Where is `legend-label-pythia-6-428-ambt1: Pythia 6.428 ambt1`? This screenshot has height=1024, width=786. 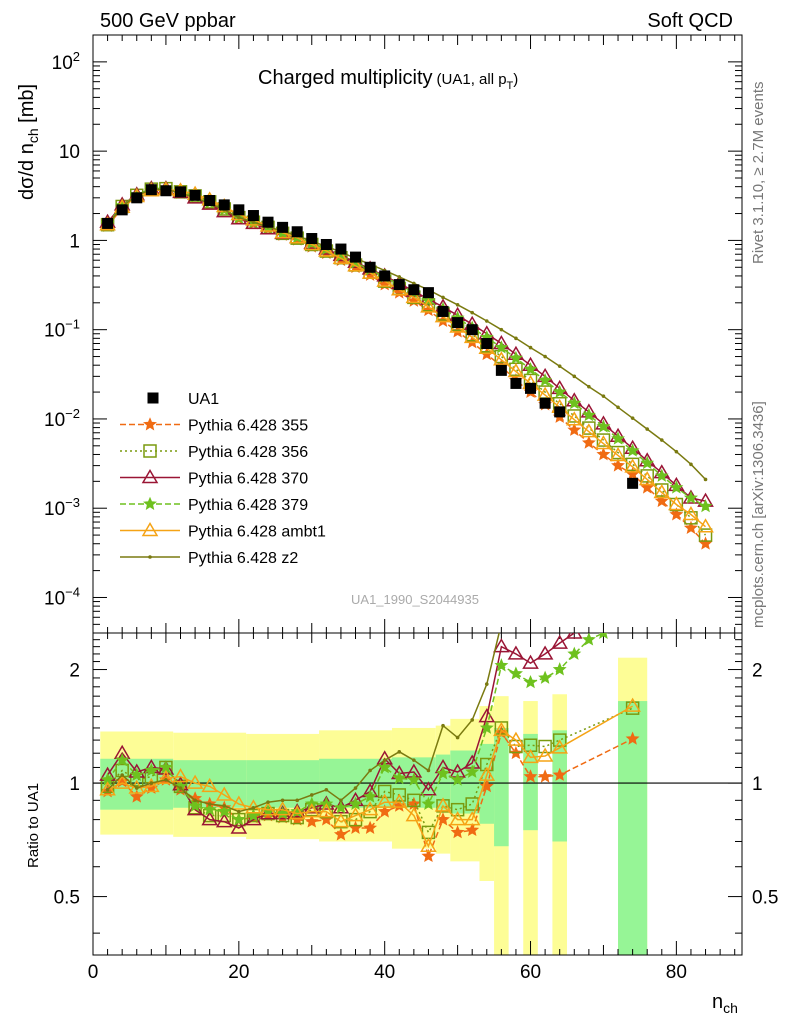
legend-label-pythia-6-428-ambt1: Pythia 6.428 ambt1 is located at coordinates (257, 532).